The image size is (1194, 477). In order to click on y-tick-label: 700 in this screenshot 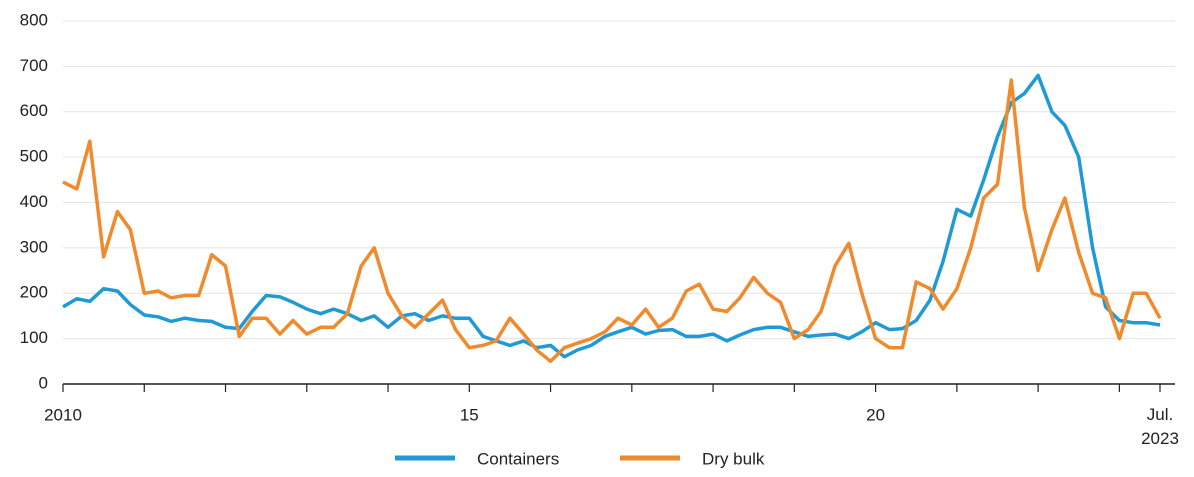, I will do `click(34, 65)`.